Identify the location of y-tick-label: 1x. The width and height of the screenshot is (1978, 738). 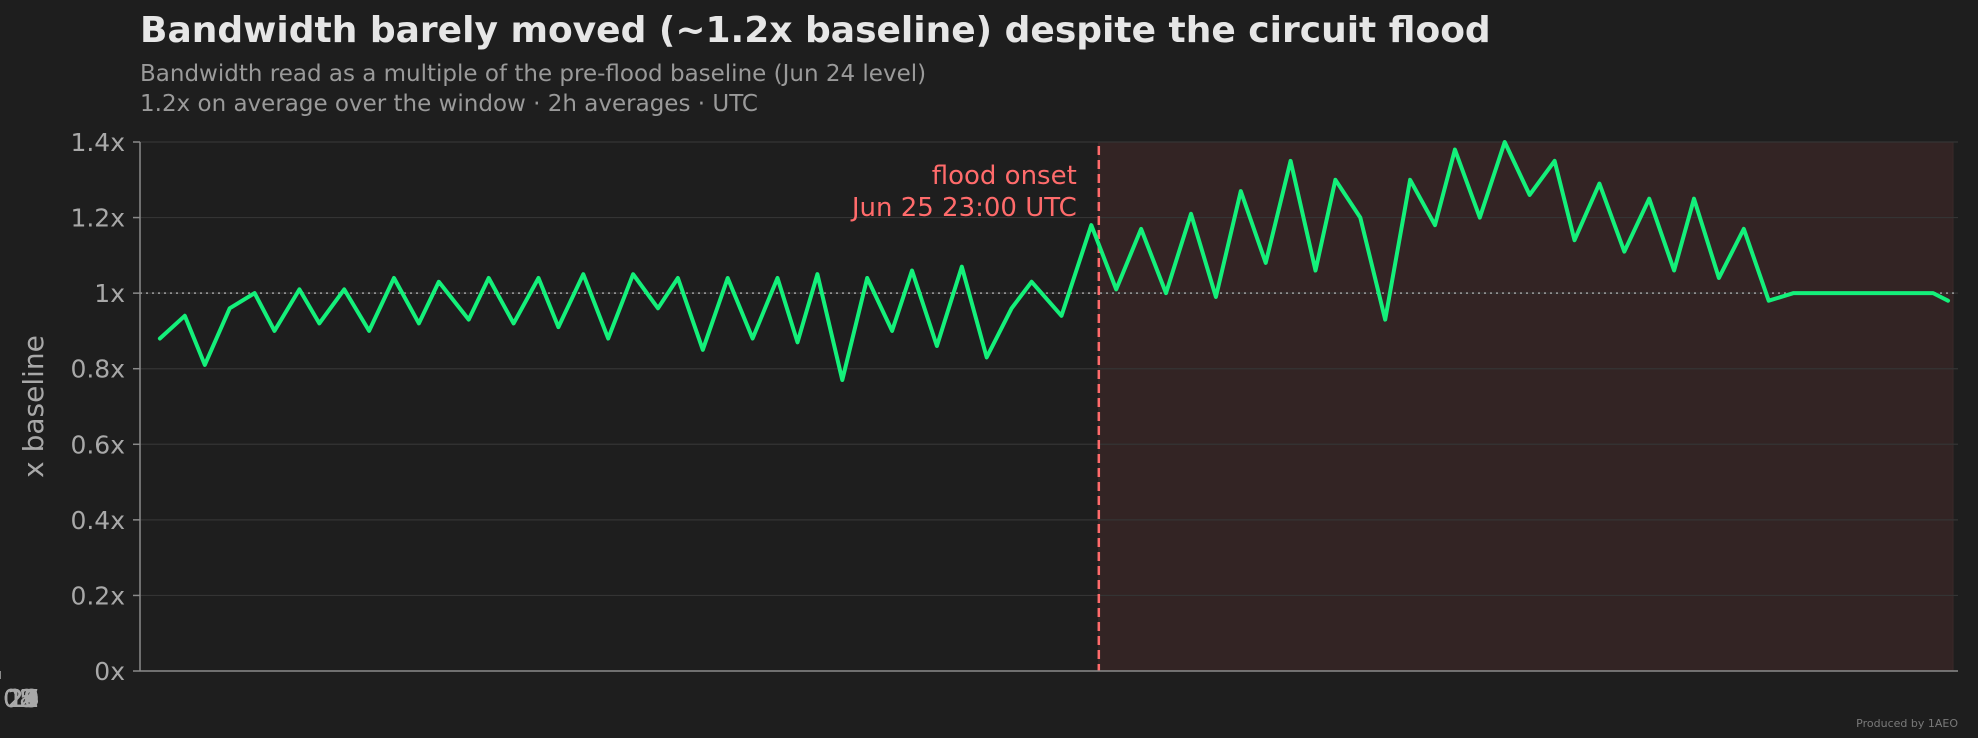
(109, 293).